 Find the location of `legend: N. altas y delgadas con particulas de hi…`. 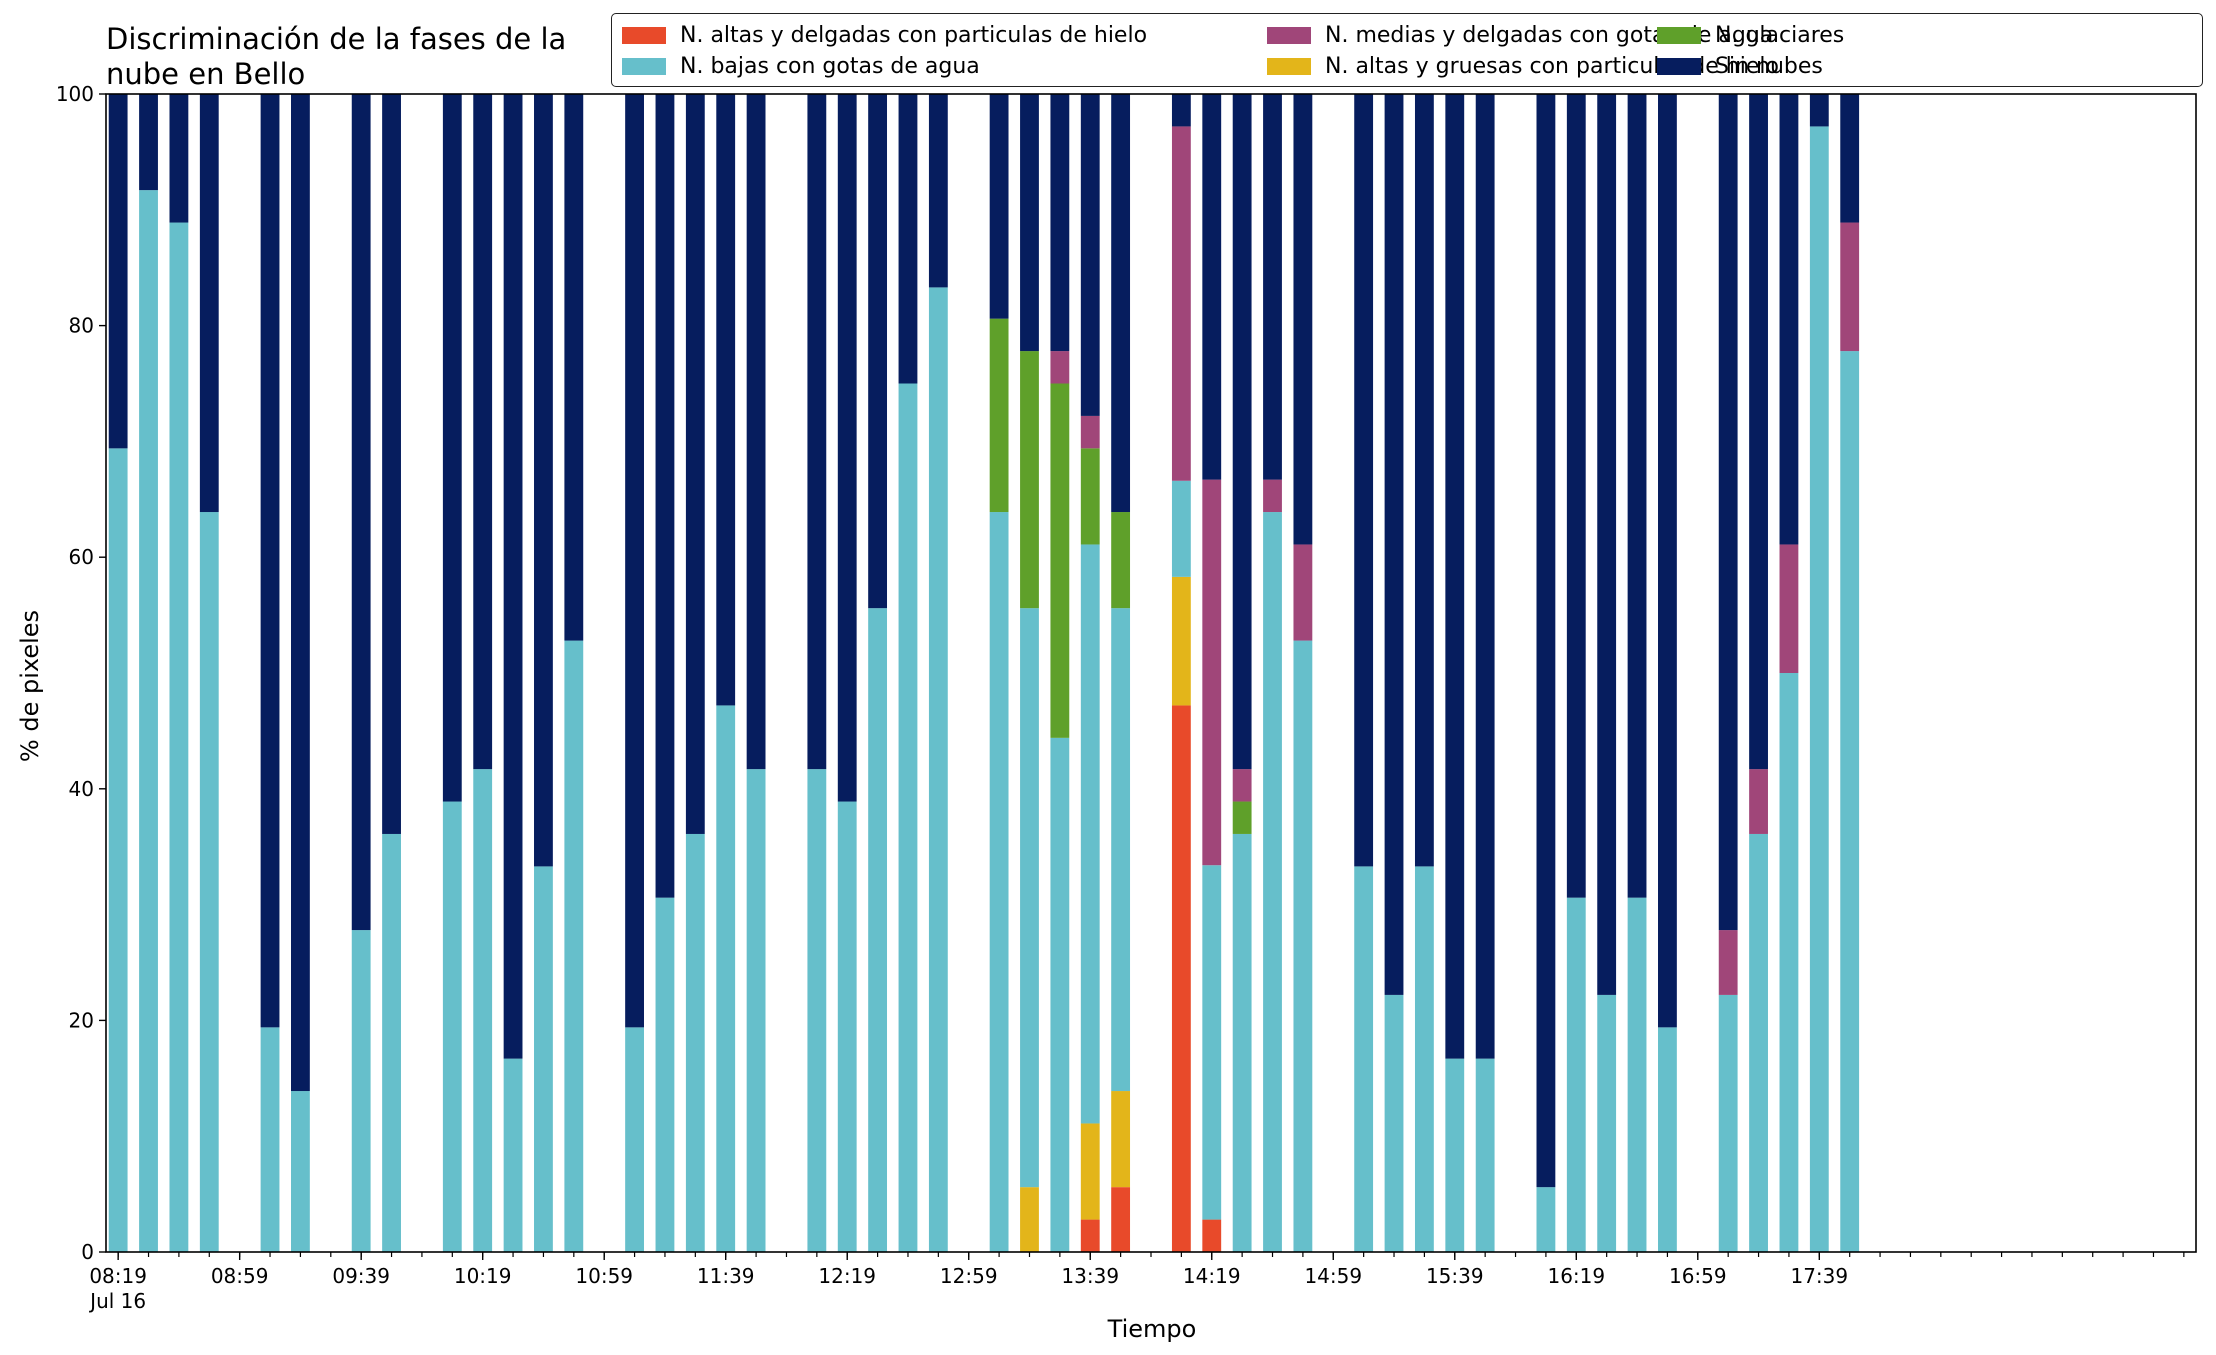

legend: N. altas y delgadas con particulas de hi… is located at coordinates (1407, 50).